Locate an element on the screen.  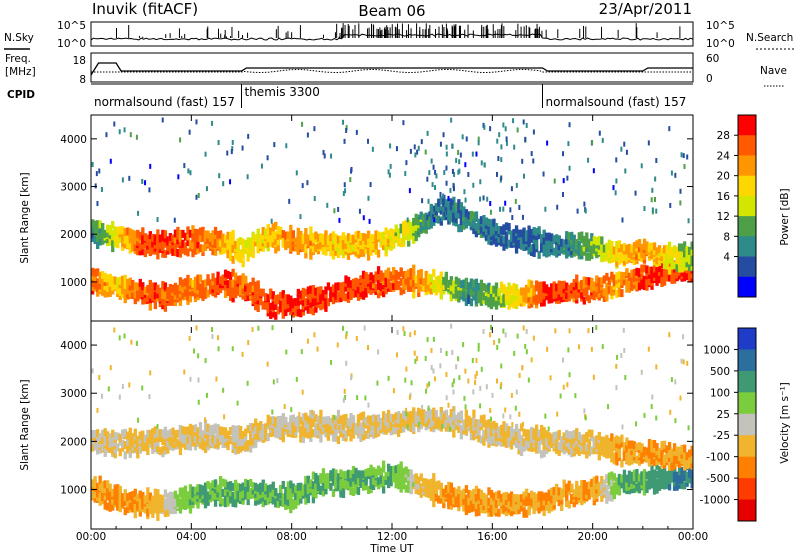
cpid-segment-label: normalsound (fast) 157 is located at coordinates (616, 102).